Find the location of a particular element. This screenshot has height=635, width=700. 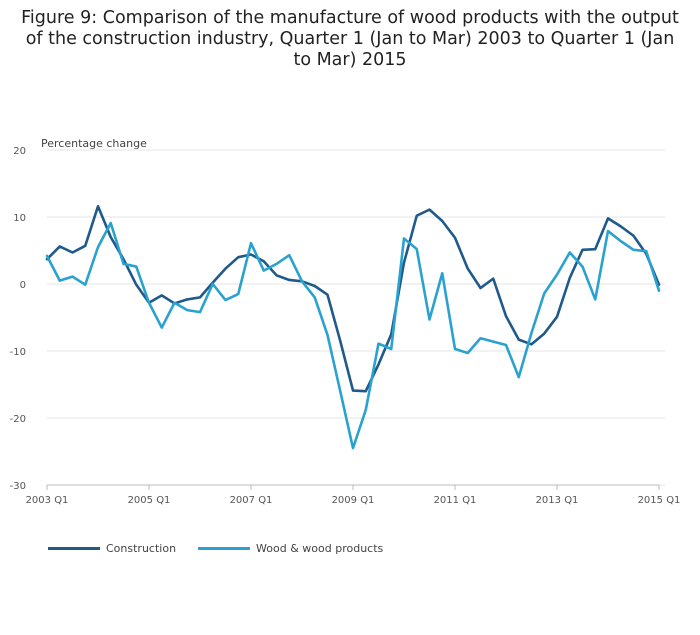

y-tick-label: 0 is located at coordinates (23, 285).